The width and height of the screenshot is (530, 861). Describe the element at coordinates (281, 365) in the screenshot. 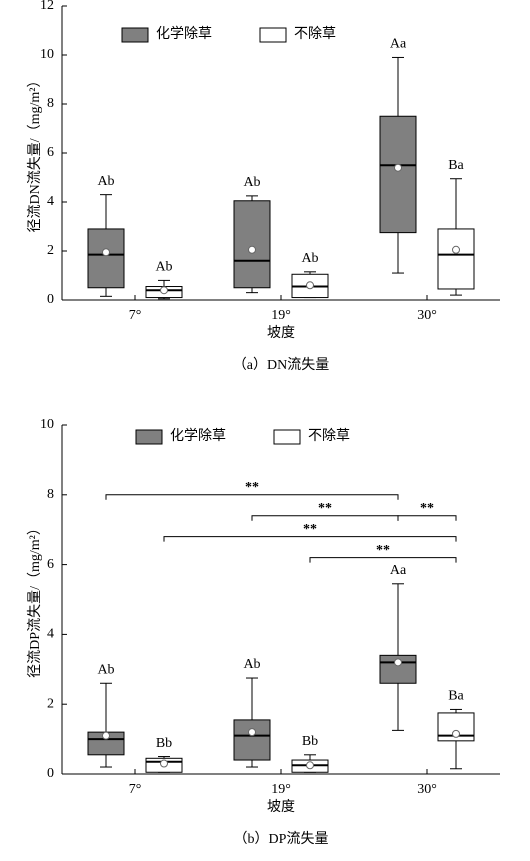

I see `caption: （a）DN流失量` at that location.